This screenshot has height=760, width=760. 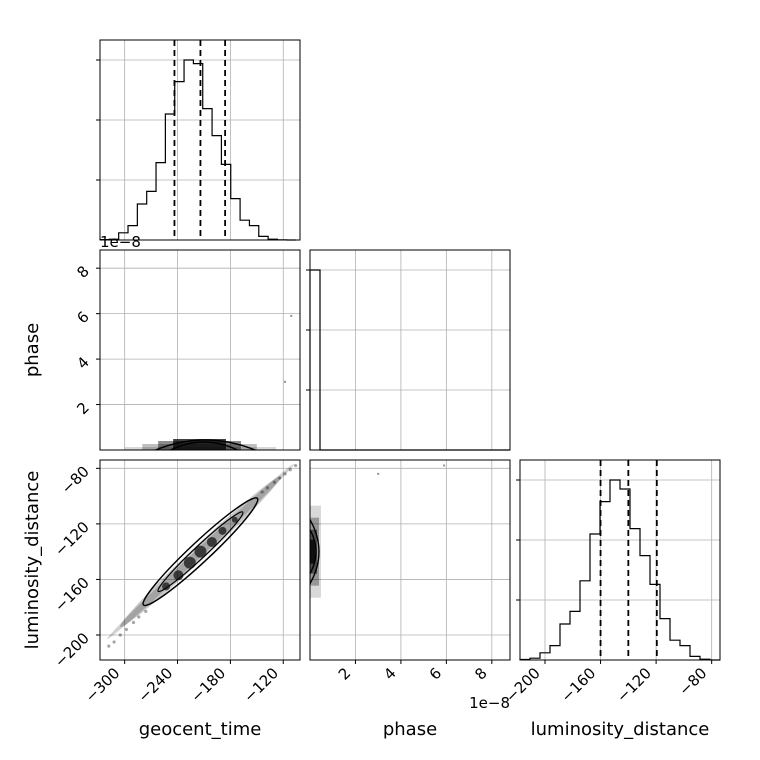 What do you see at coordinates (435, 673) in the screenshot?
I see `x-tick-label: 6` at bounding box center [435, 673].